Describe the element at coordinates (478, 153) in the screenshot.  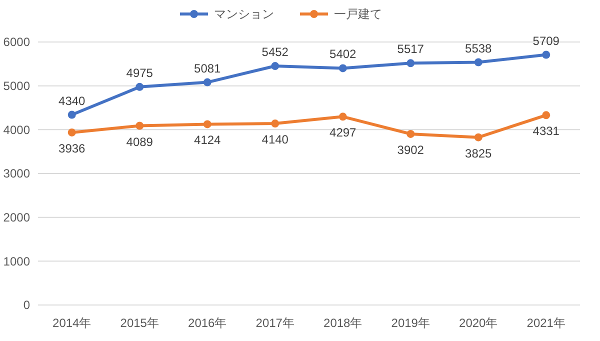
I see `data-label: 3825` at that location.